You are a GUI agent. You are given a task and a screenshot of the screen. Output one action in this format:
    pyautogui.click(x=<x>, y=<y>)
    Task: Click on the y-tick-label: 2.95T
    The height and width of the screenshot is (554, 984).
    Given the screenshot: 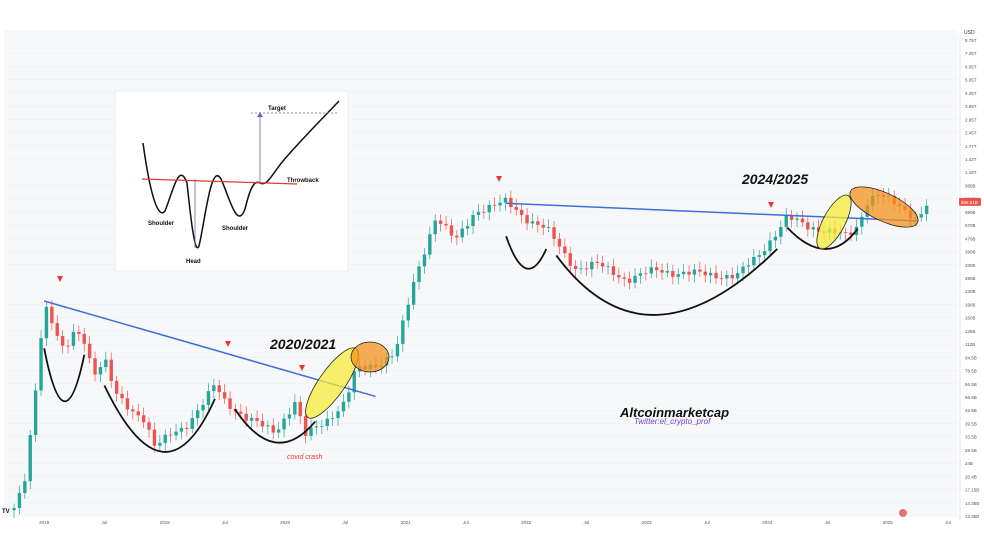 What is the action you would take?
    pyautogui.click(x=971, y=119)
    